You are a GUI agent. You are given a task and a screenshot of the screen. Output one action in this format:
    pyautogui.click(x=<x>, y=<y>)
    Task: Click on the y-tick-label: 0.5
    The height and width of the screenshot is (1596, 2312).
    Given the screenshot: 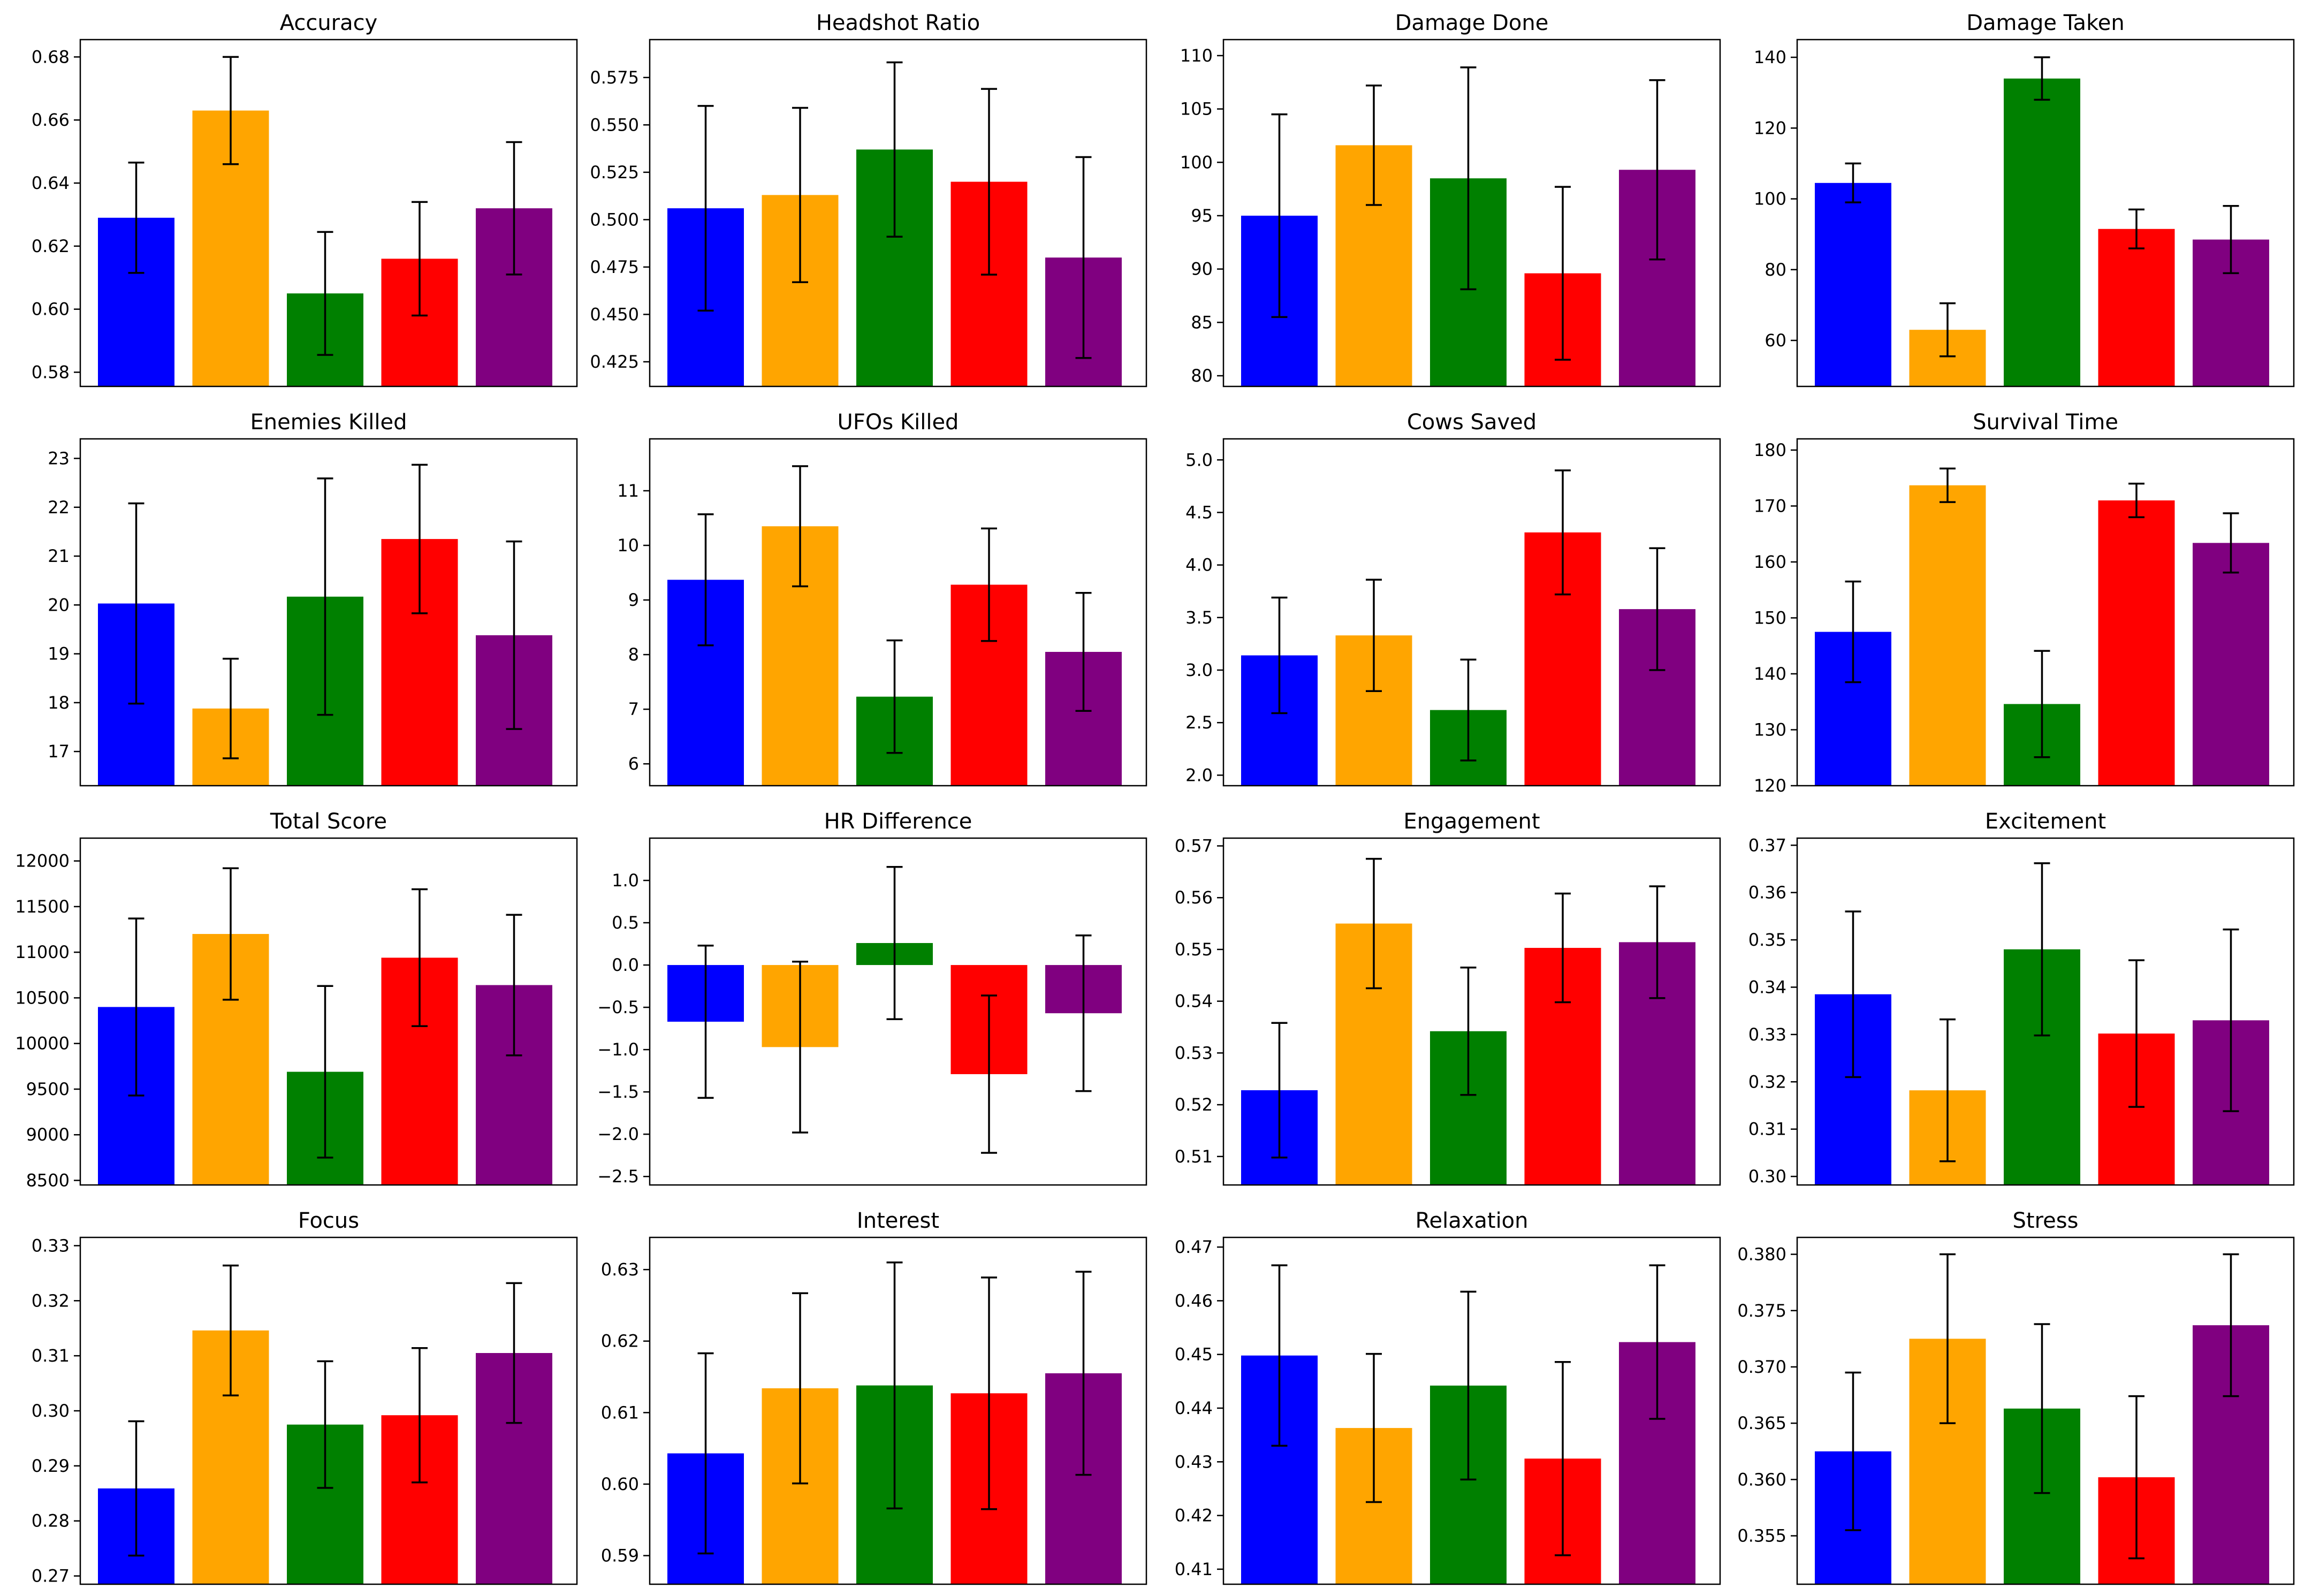 What is the action you would take?
    pyautogui.click(x=625, y=923)
    